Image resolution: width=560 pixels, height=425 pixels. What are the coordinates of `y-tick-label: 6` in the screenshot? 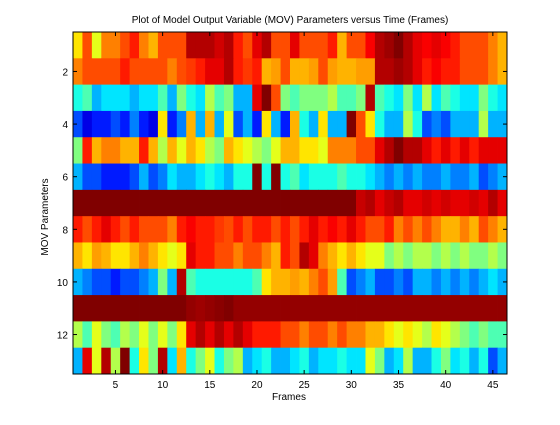 It's located at (65, 178).